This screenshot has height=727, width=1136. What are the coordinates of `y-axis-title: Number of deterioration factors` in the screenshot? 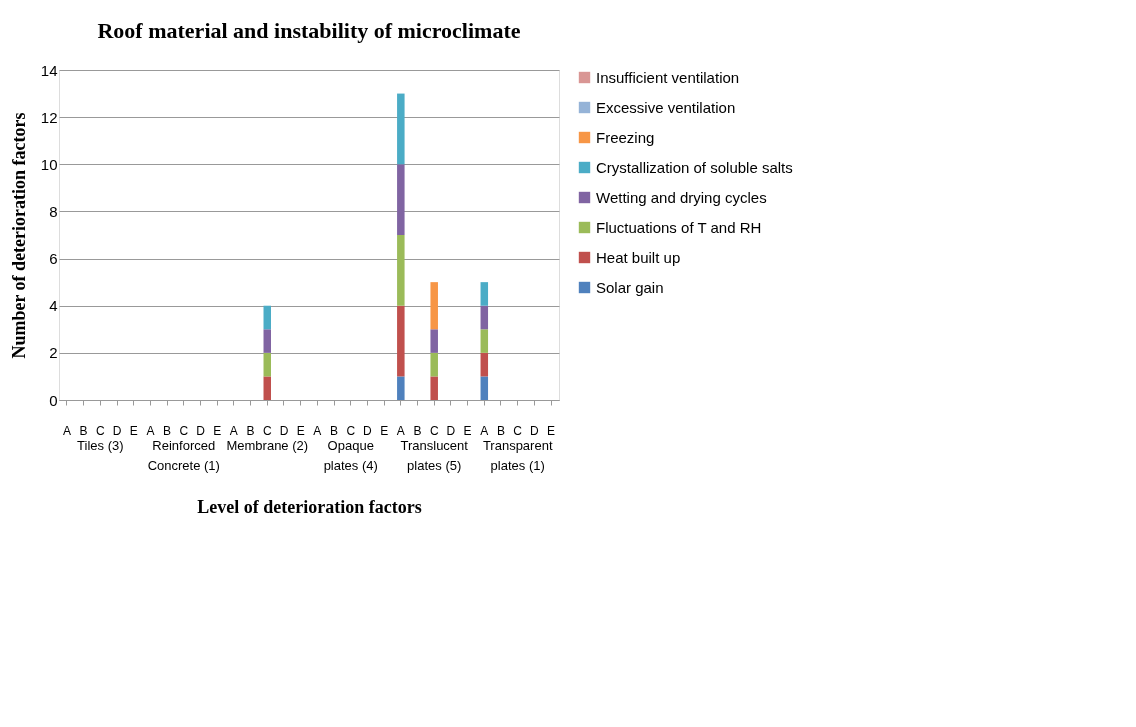 It's located at (18, 235).